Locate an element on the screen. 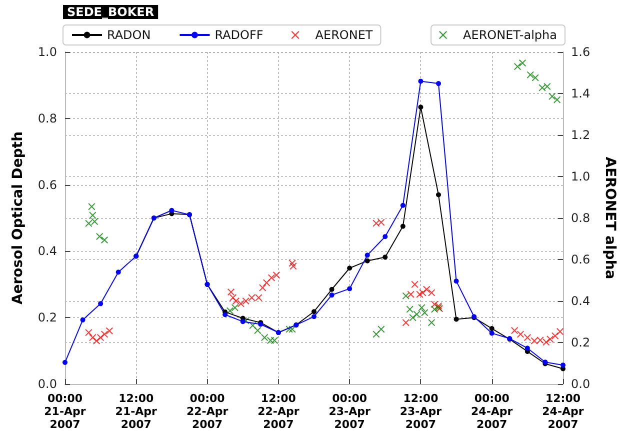  y2-tick-label: 0.0 is located at coordinates (580, 384).